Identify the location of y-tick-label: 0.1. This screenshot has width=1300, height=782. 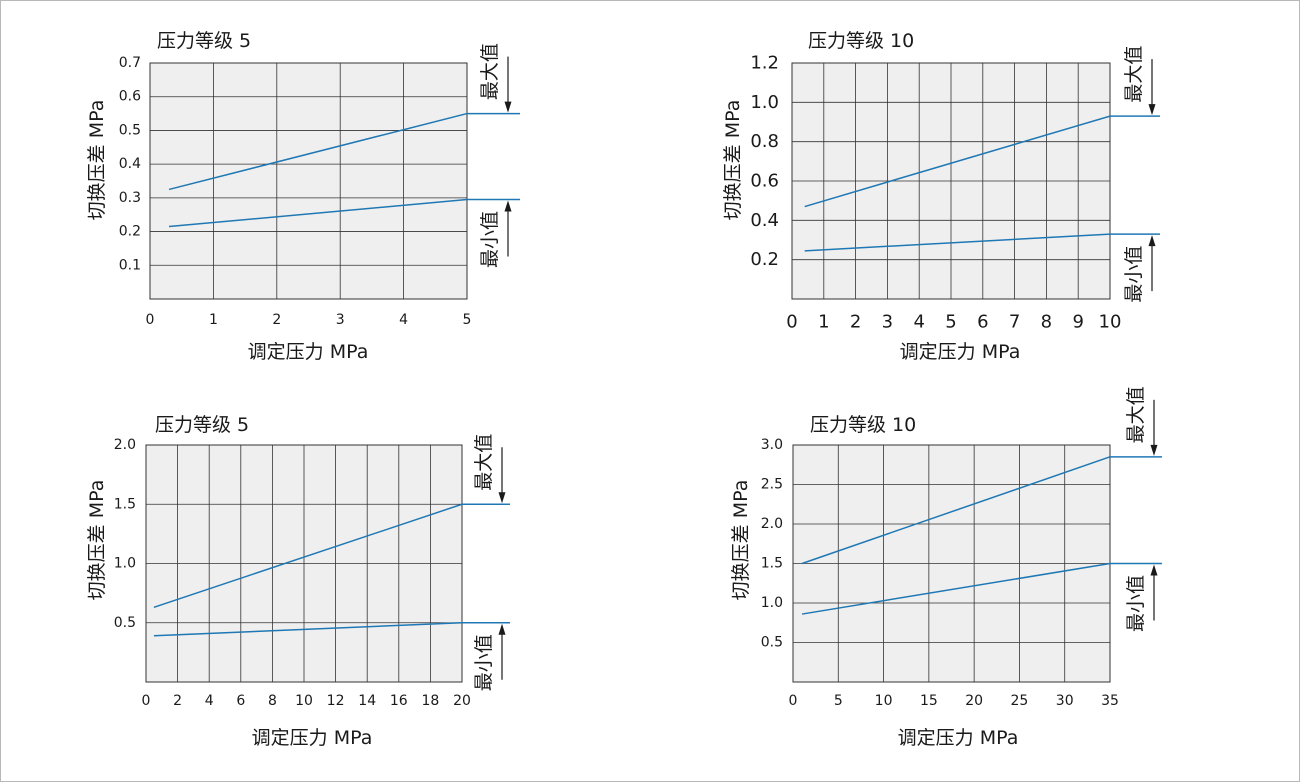
(130, 265).